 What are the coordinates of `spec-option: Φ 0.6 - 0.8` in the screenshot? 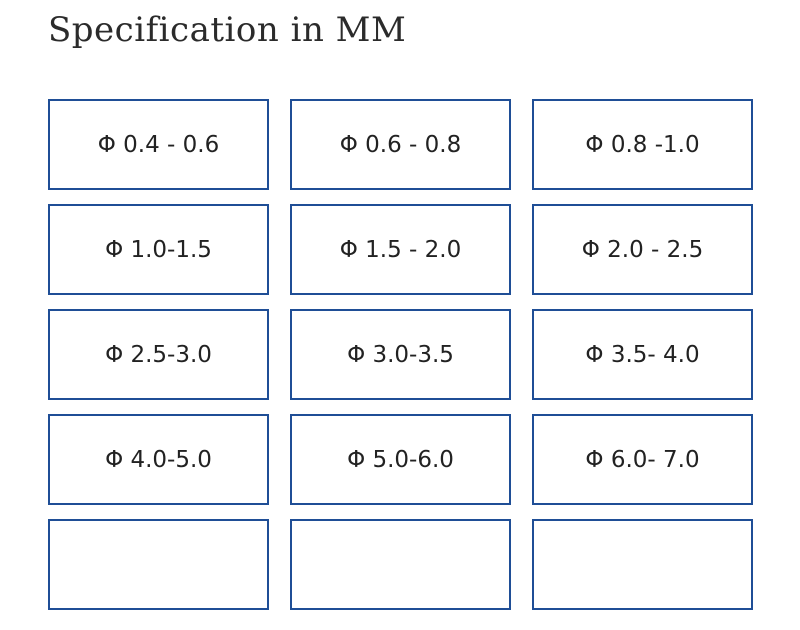 It's located at (400, 144).